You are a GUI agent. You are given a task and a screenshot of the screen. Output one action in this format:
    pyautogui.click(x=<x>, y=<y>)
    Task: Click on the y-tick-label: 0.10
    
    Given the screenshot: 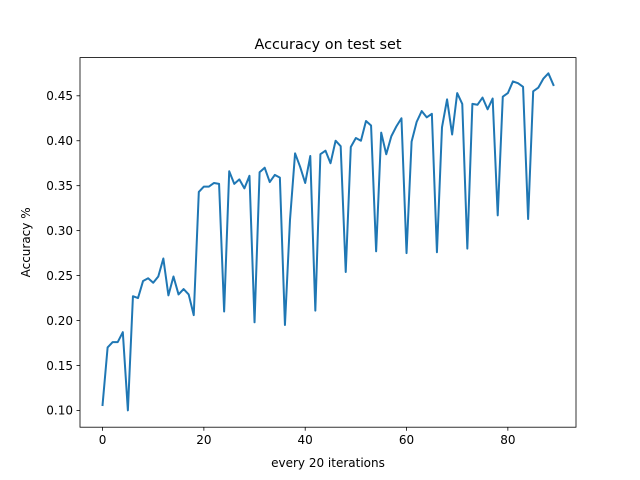 What is the action you would take?
    pyautogui.click(x=59, y=411)
    